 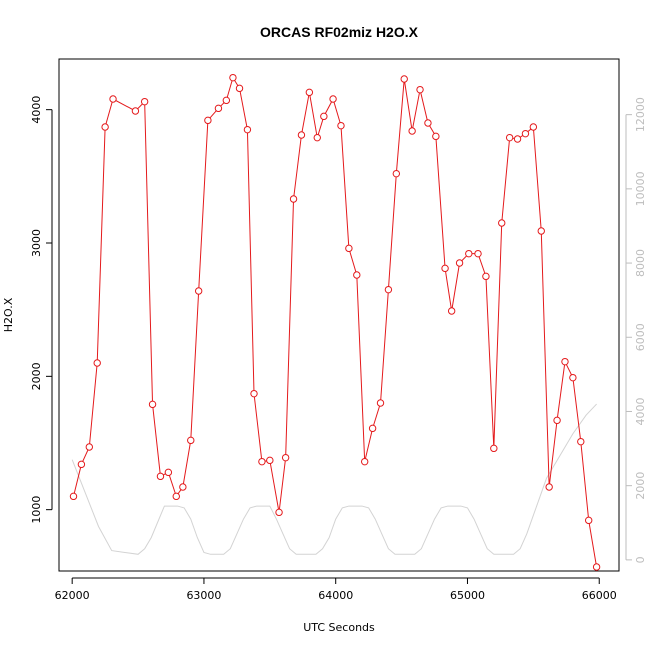 I want to click on y2-tick-label: 2000, so click(x=640, y=486).